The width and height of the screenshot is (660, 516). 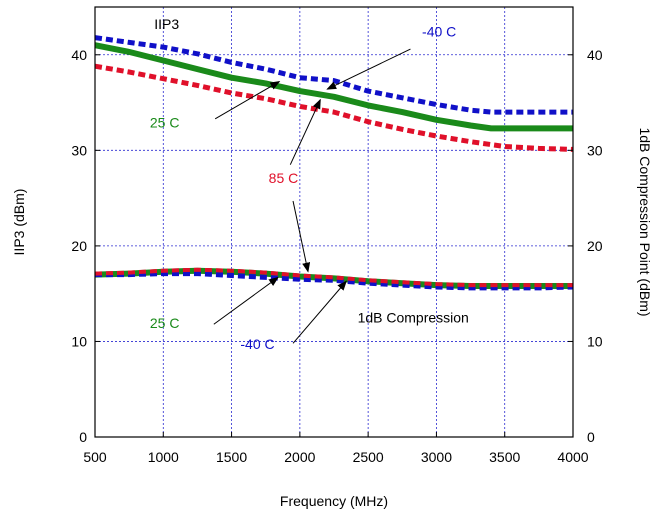 What do you see at coordinates (334, 501) in the screenshot?
I see `x-axis-title: Frequency (MHz)` at bounding box center [334, 501].